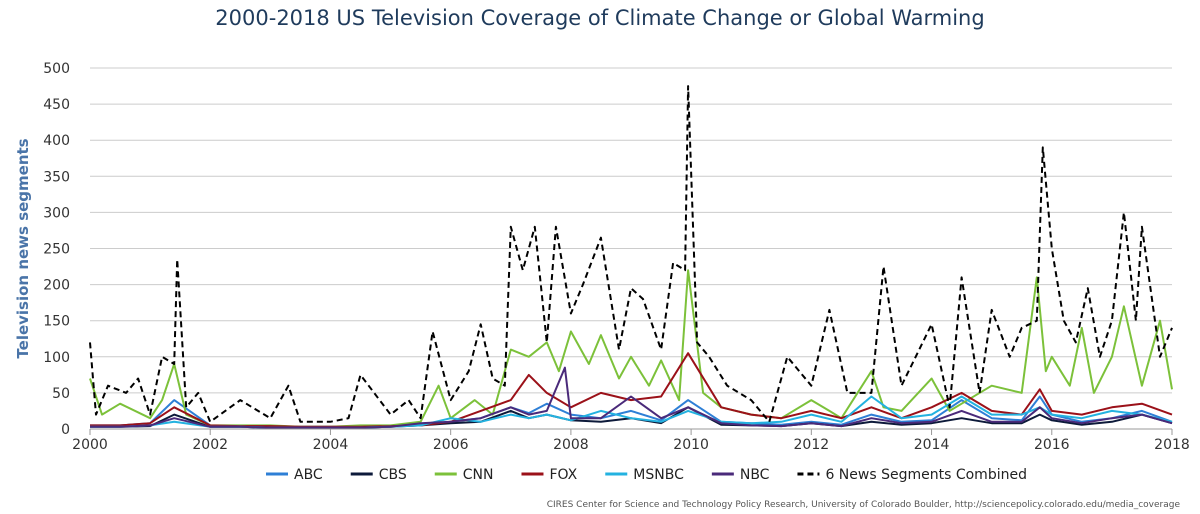 This screenshot has width=1200, height=514. I want to click on legend-item: CNN, so click(464, 475).